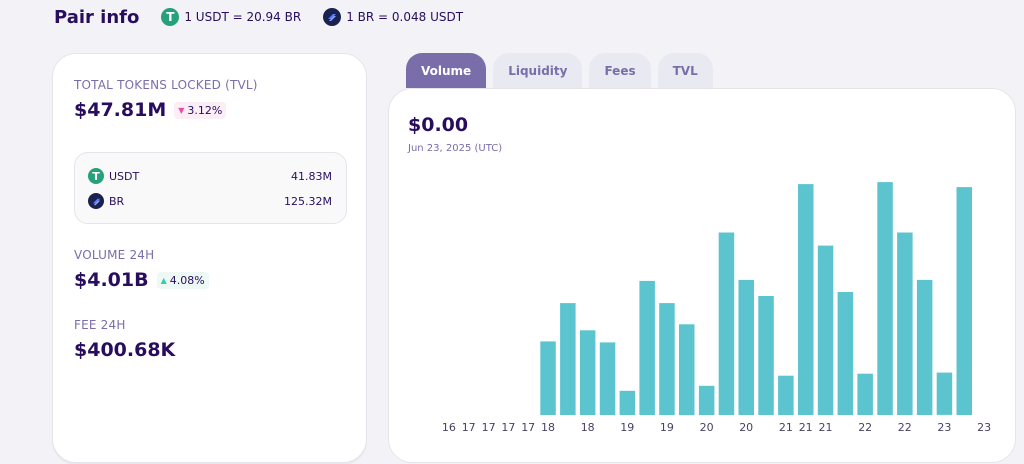  Describe the element at coordinates (111, 280) in the screenshot. I see `volume-24h-value: $4.01B` at that location.